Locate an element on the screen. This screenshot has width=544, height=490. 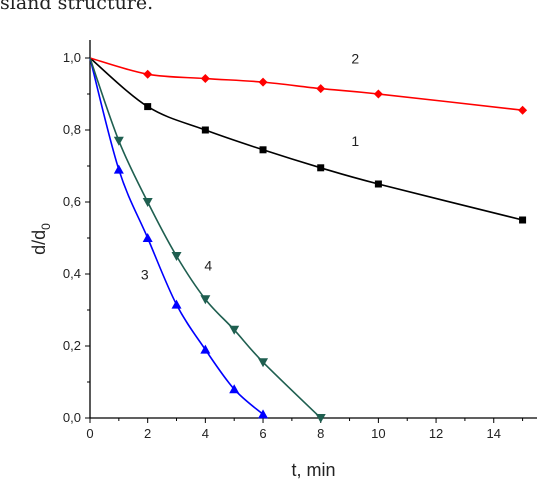
y-tick-label: 0,6 is located at coordinates (72, 201).